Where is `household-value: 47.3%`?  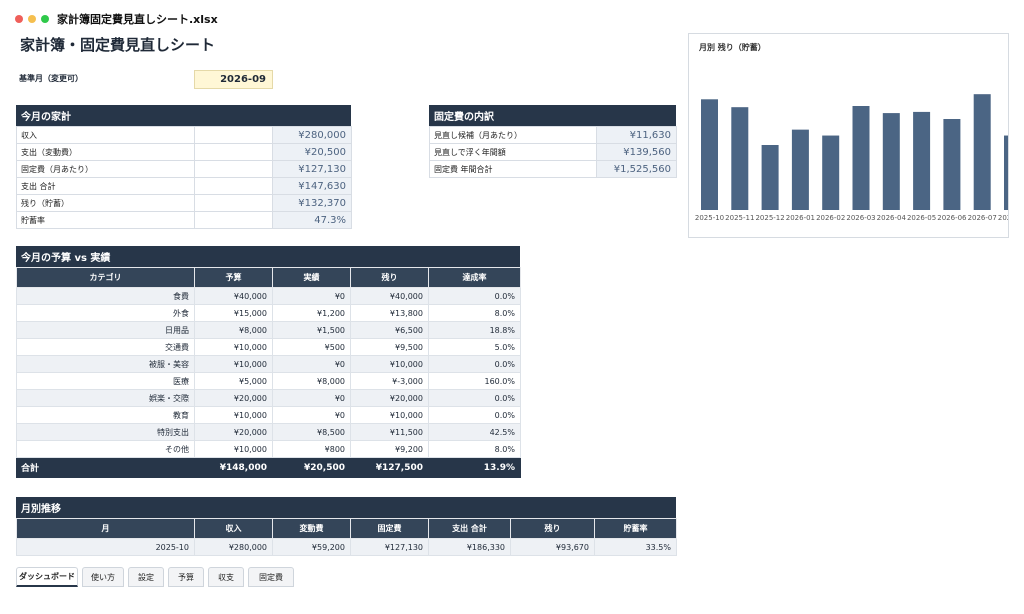
household-value: 47.3% is located at coordinates (312, 220).